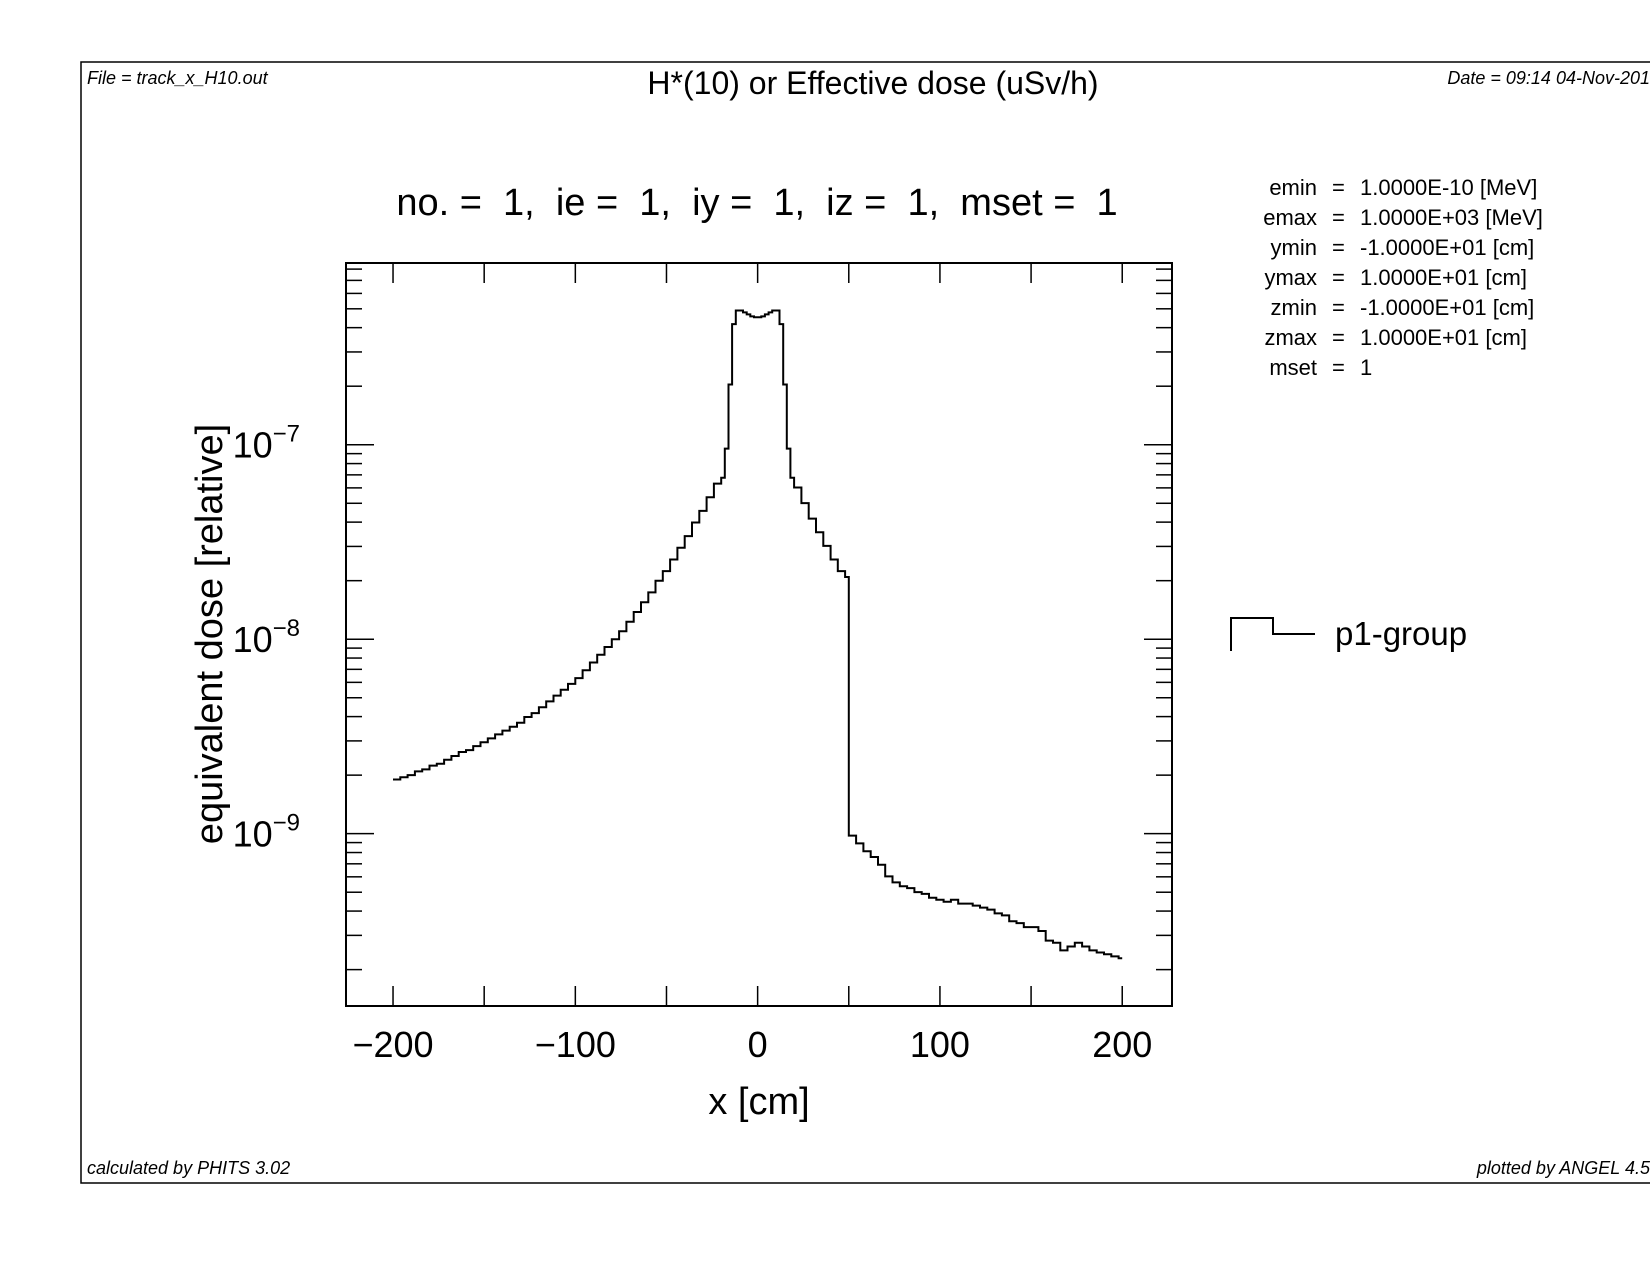 This screenshot has width=1650, height=1275. I want to click on x-tick-label: −200, so click(392, 1044).